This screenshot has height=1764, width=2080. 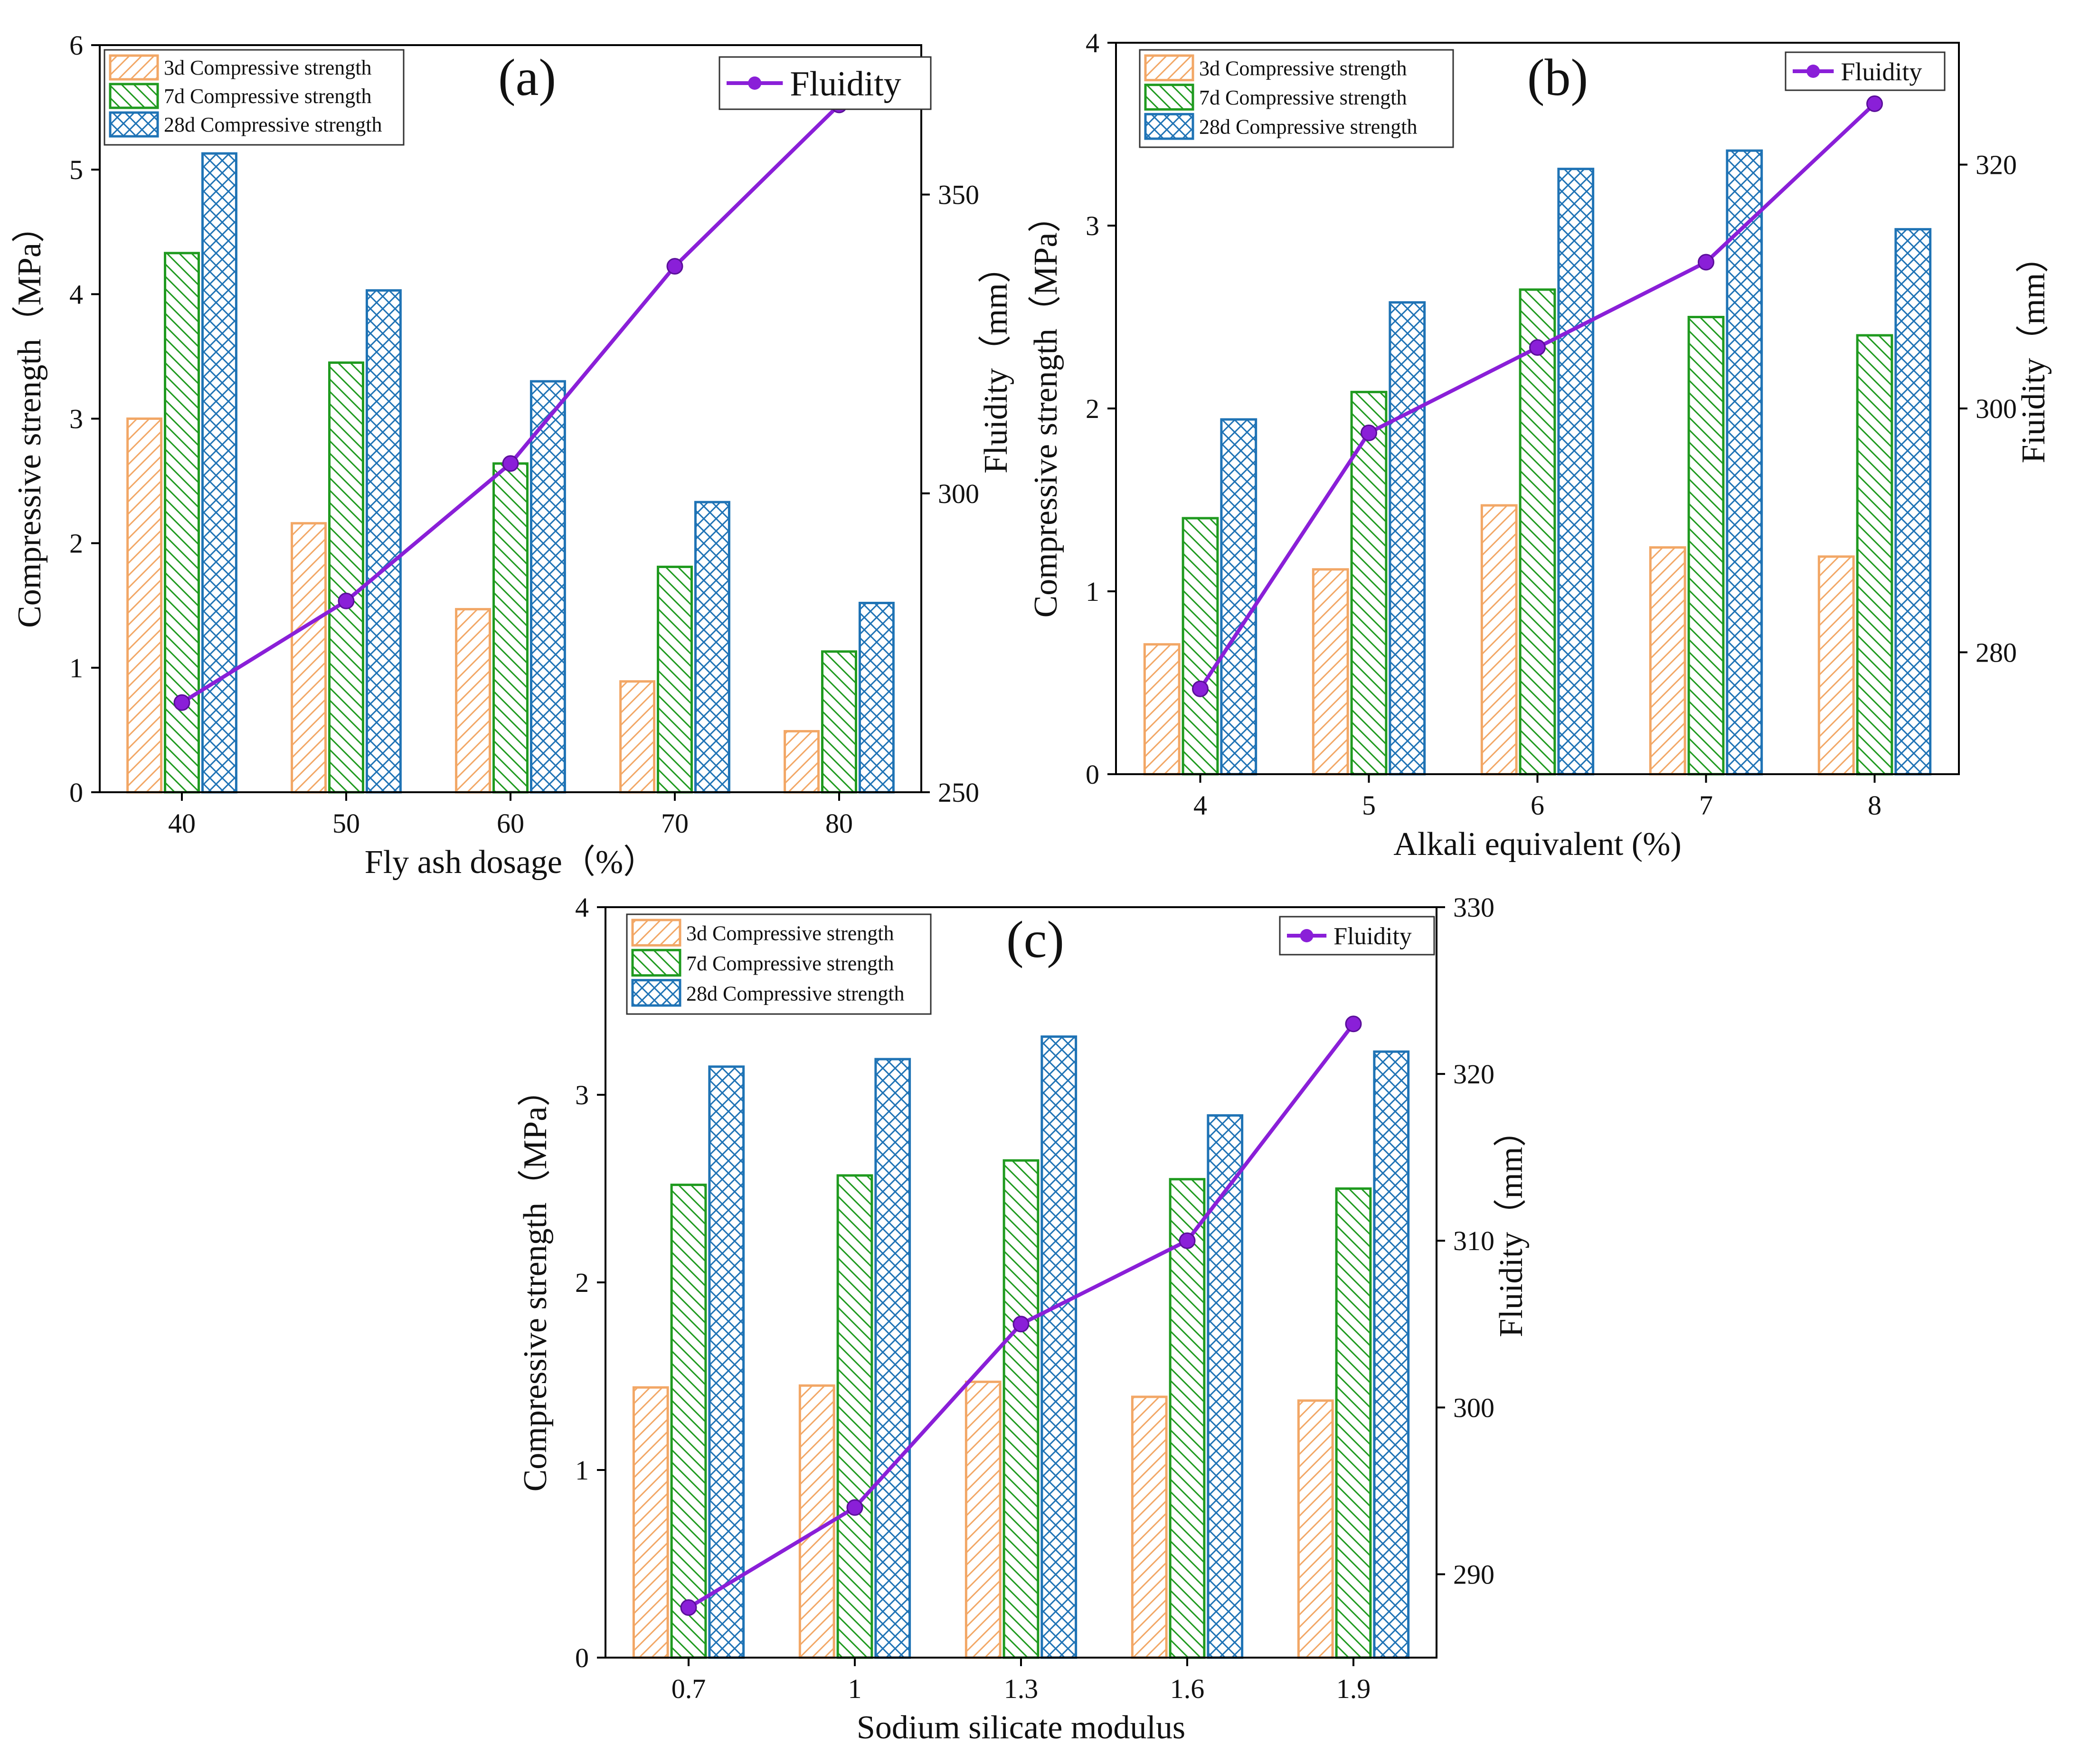 I want to click on legend-swatch-d3, so click(x=656, y=933).